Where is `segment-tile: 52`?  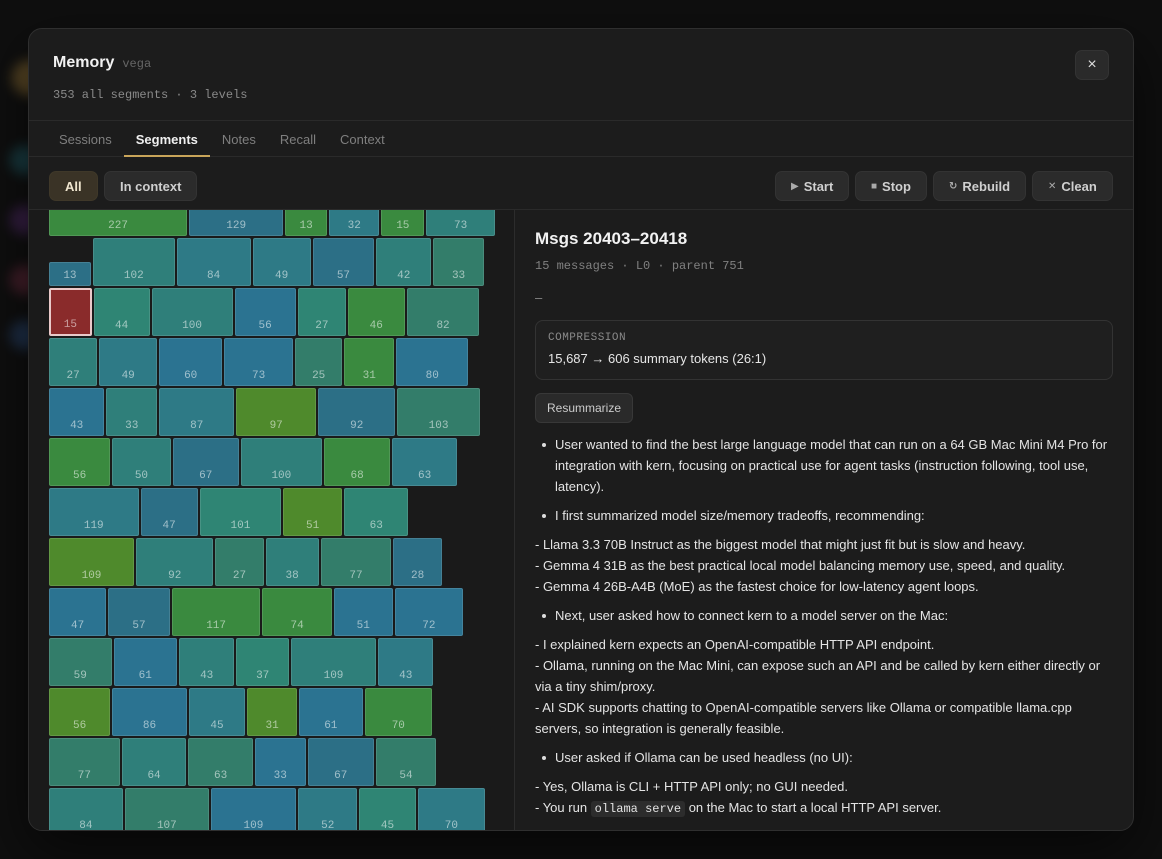
segment-tile: 52 is located at coordinates (328, 809).